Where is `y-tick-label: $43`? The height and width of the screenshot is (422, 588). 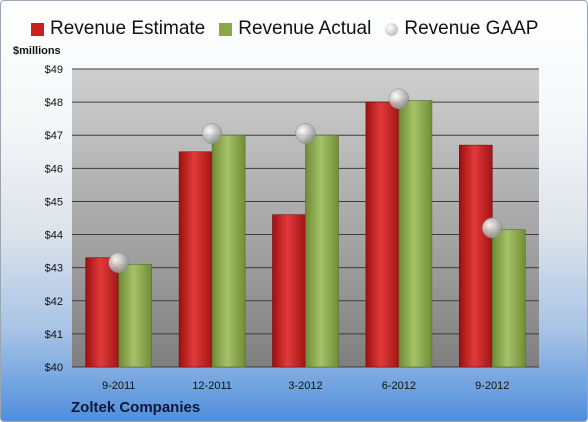 y-tick-label: $43 is located at coordinates (54, 269).